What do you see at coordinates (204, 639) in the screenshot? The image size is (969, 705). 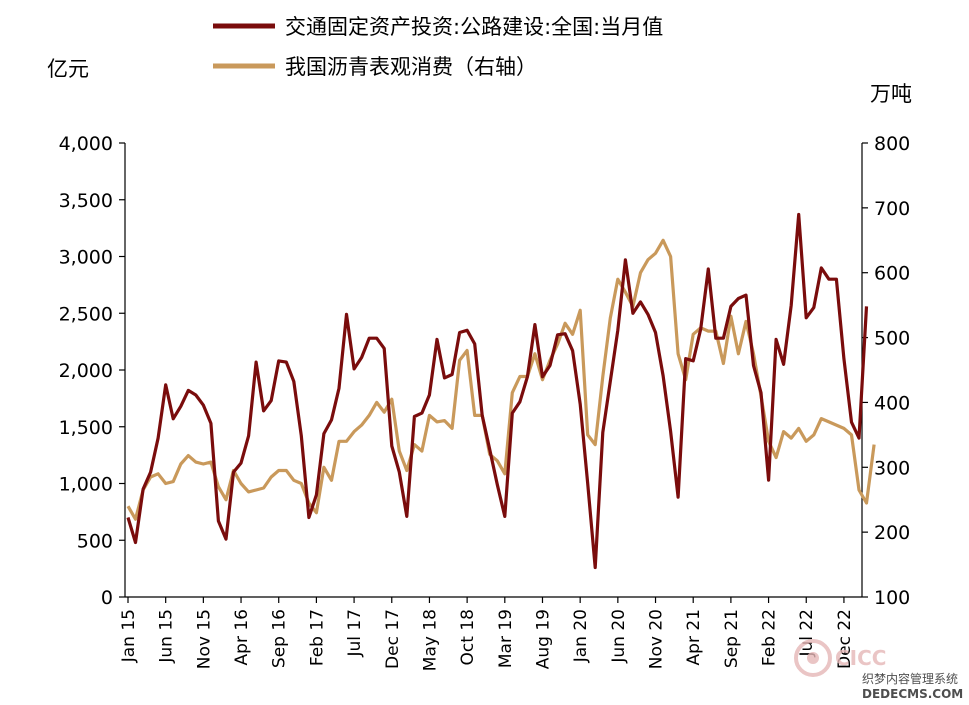 I see `x-tick-label: Nov 15` at bounding box center [204, 639].